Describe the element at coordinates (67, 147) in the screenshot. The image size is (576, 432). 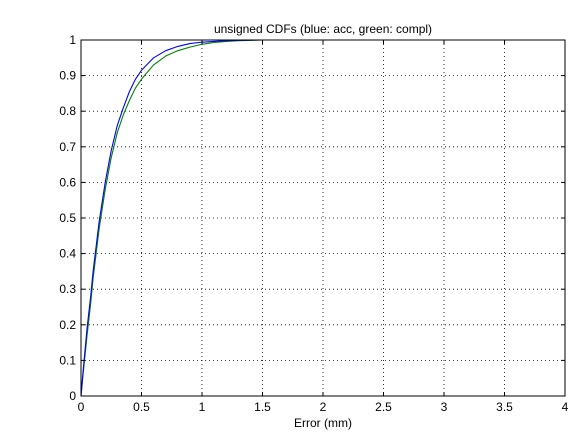
I see `y-tick-label: 0.7` at that location.